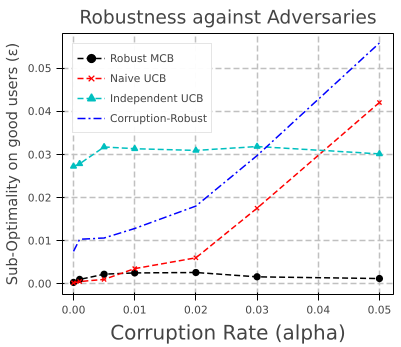  Describe the element at coordinates (40, 69) in the screenshot. I see `y-tick-label: 0.05` at that location.